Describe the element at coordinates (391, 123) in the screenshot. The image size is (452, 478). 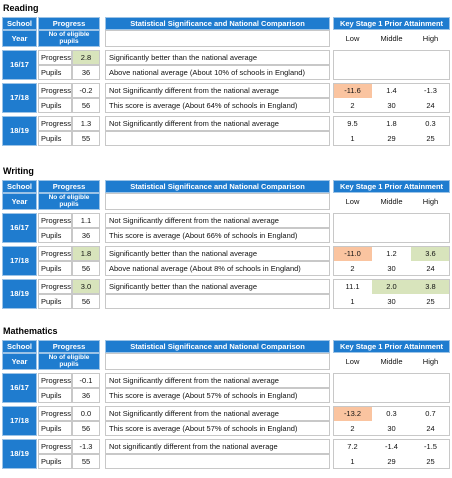
I see `ks1-progress-value: 1.8` at that location.